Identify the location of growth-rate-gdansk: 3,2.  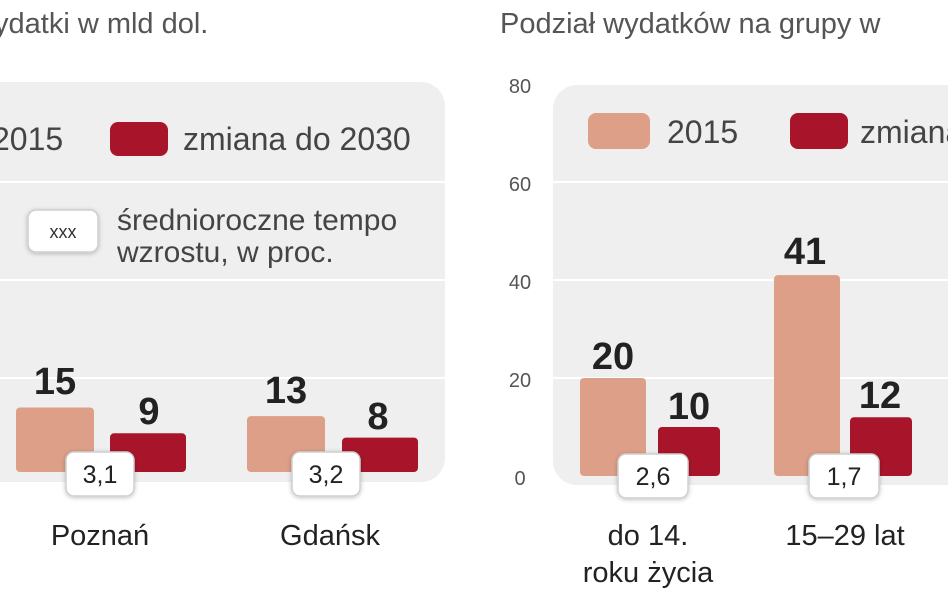
(326, 474).